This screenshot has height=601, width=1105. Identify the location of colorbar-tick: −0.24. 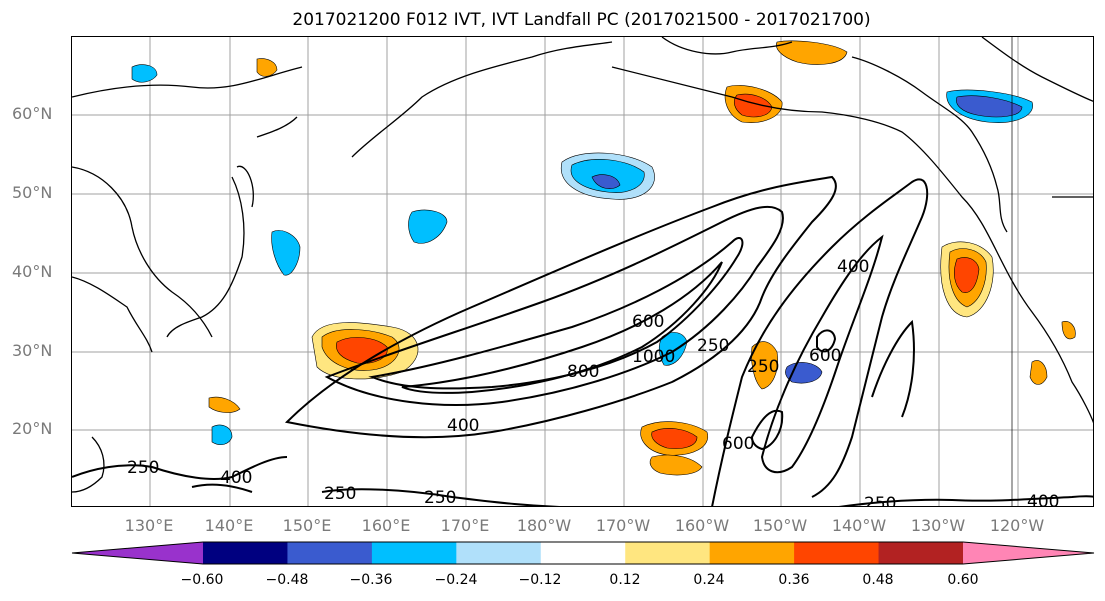
(456, 580).